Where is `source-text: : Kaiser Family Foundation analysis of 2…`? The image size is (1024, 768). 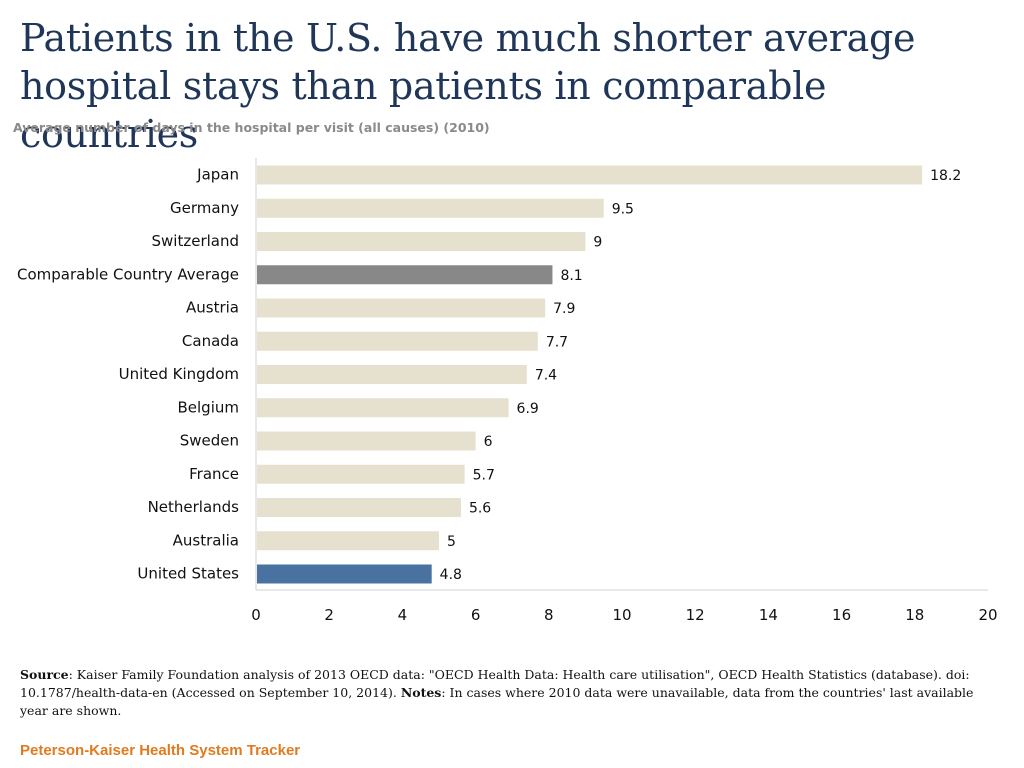 source-text: : Kaiser Family Foundation analysis of 2… is located at coordinates (495, 683).